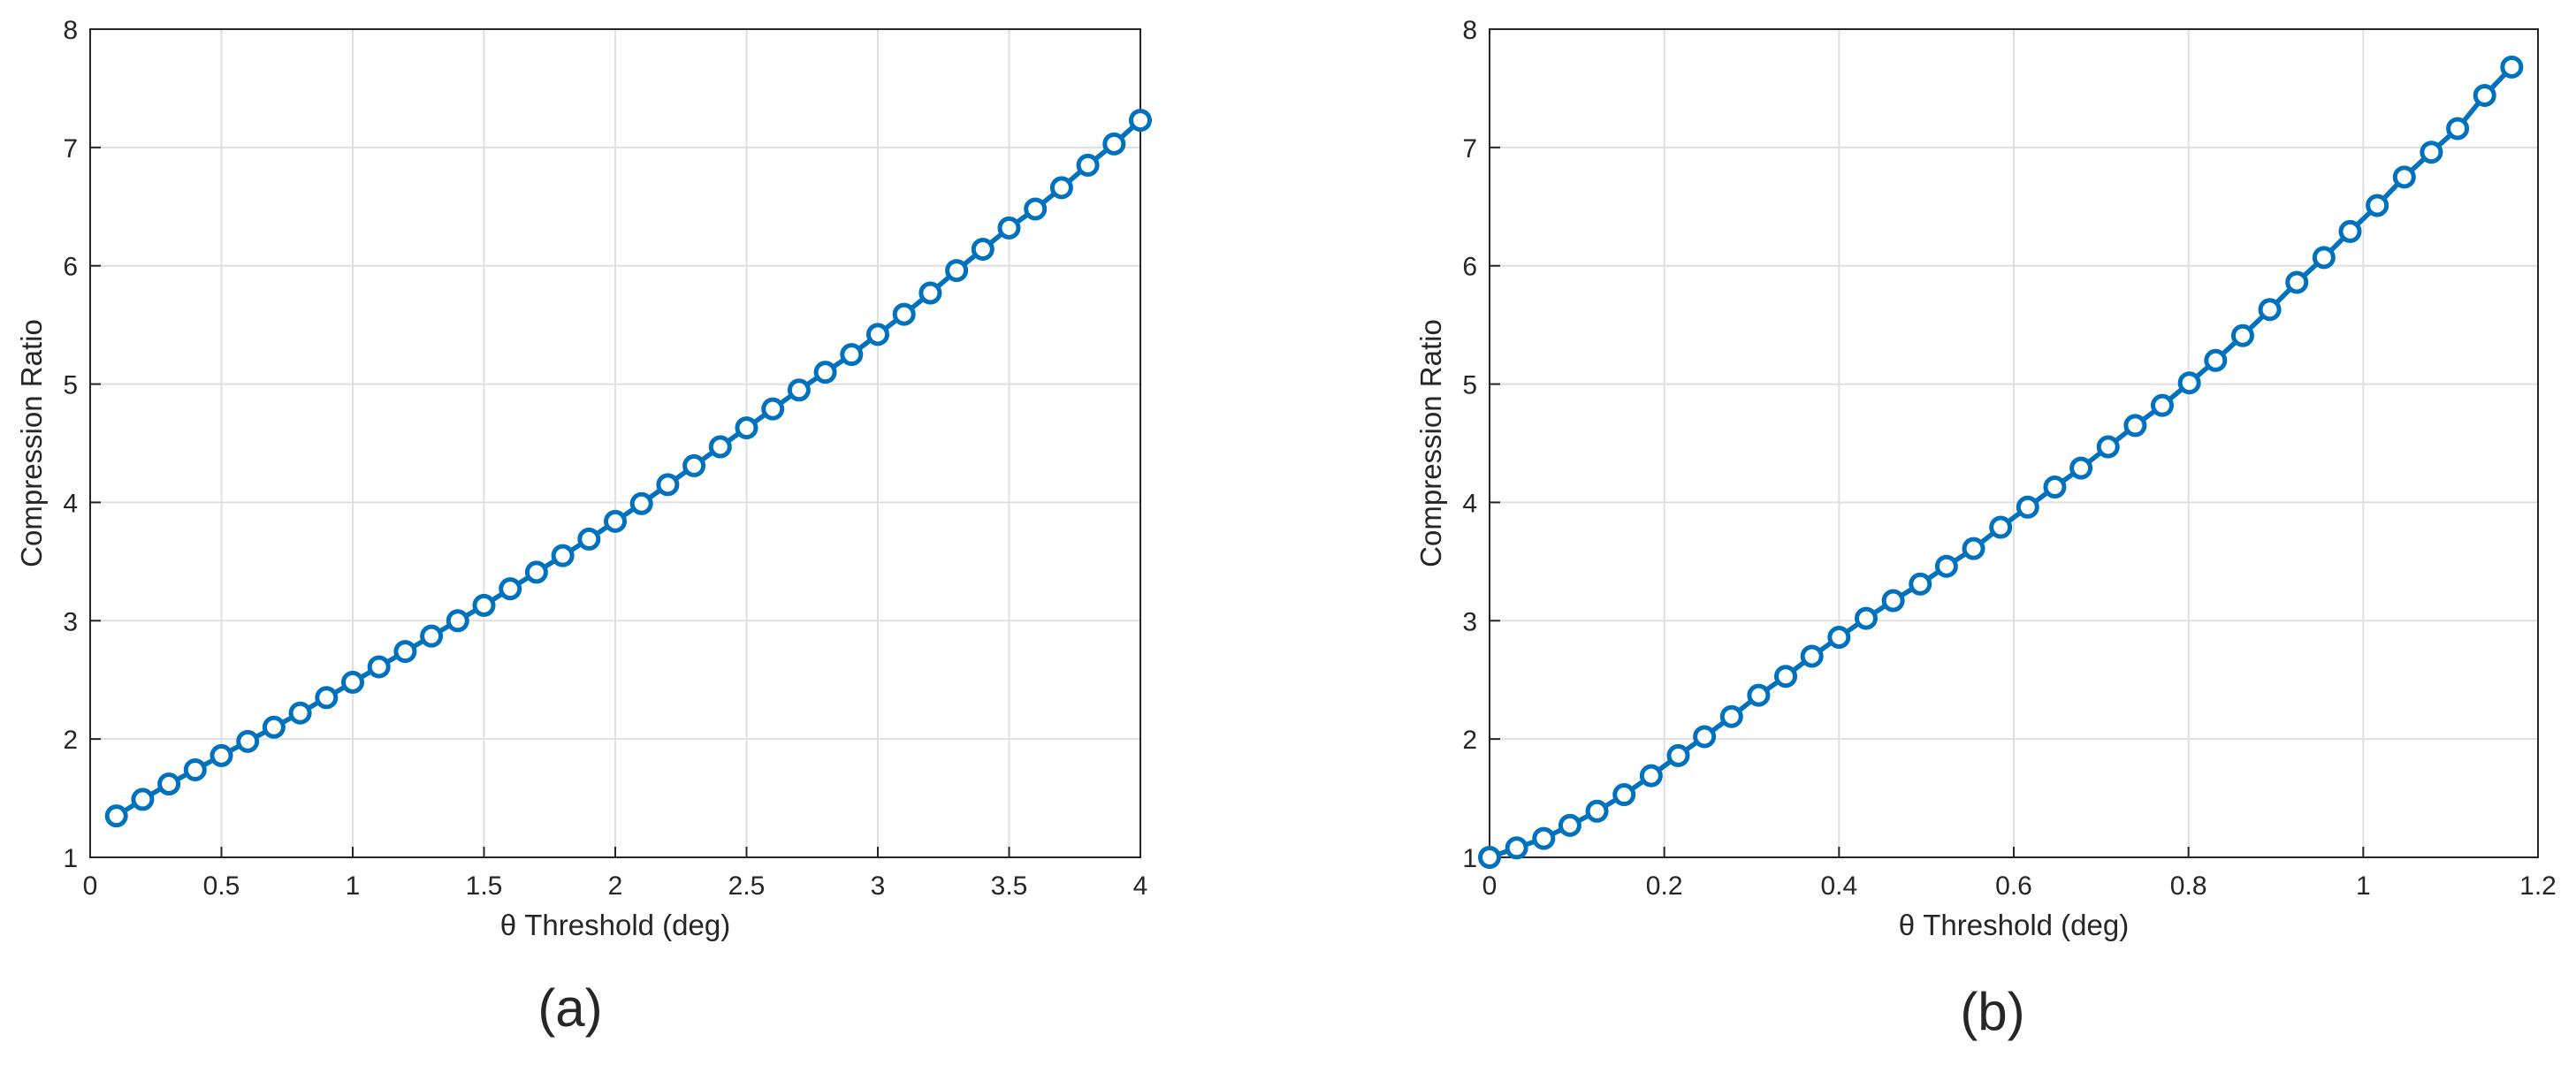 This screenshot has width=2576, height=1073. I want to click on x-tick-label: 4, so click(1140, 886).